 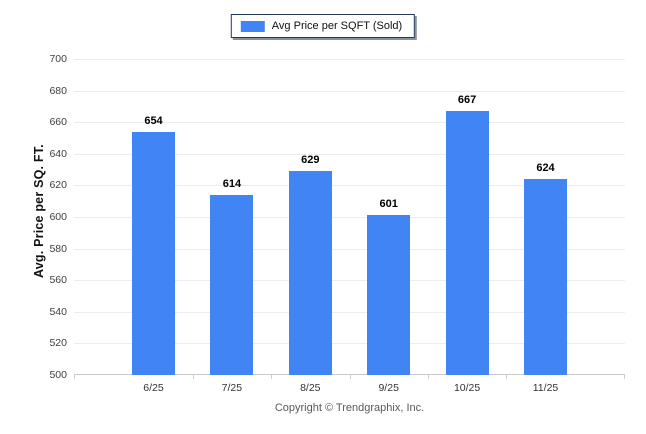 I want to click on y-tick-label: 580, so click(x=58, y=248).